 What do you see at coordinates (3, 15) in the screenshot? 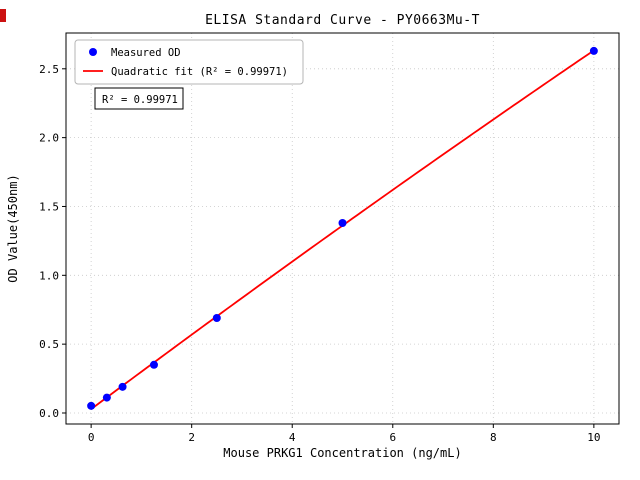
I see `red-corner-mark` at bounding box center [3, 15].